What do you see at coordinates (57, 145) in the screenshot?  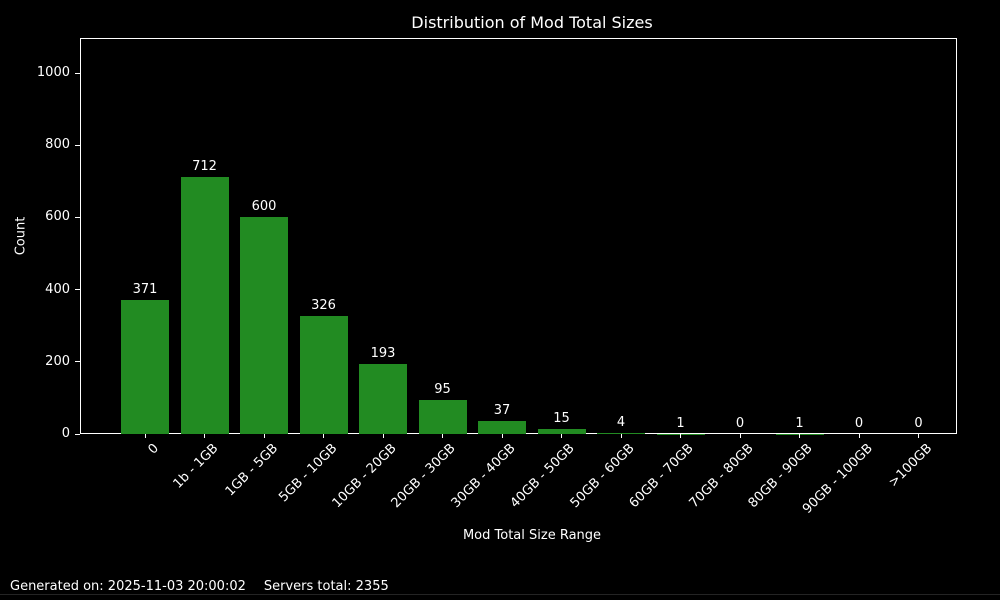 I see `y-tick-label: 800` at bounding box center [57, 145].